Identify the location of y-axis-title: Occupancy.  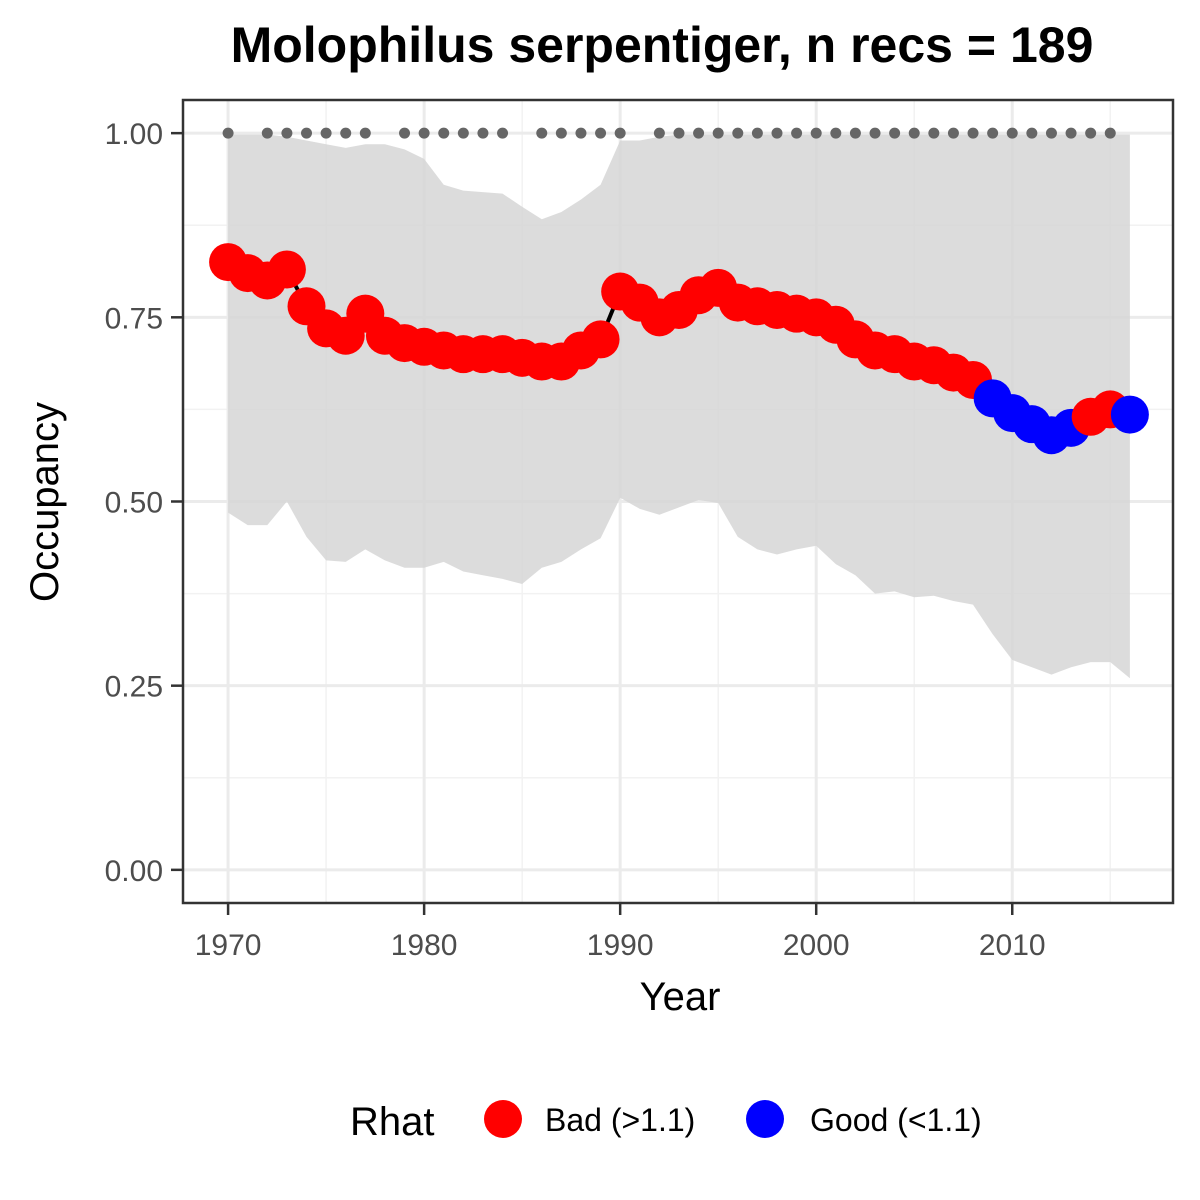
(45, 502).